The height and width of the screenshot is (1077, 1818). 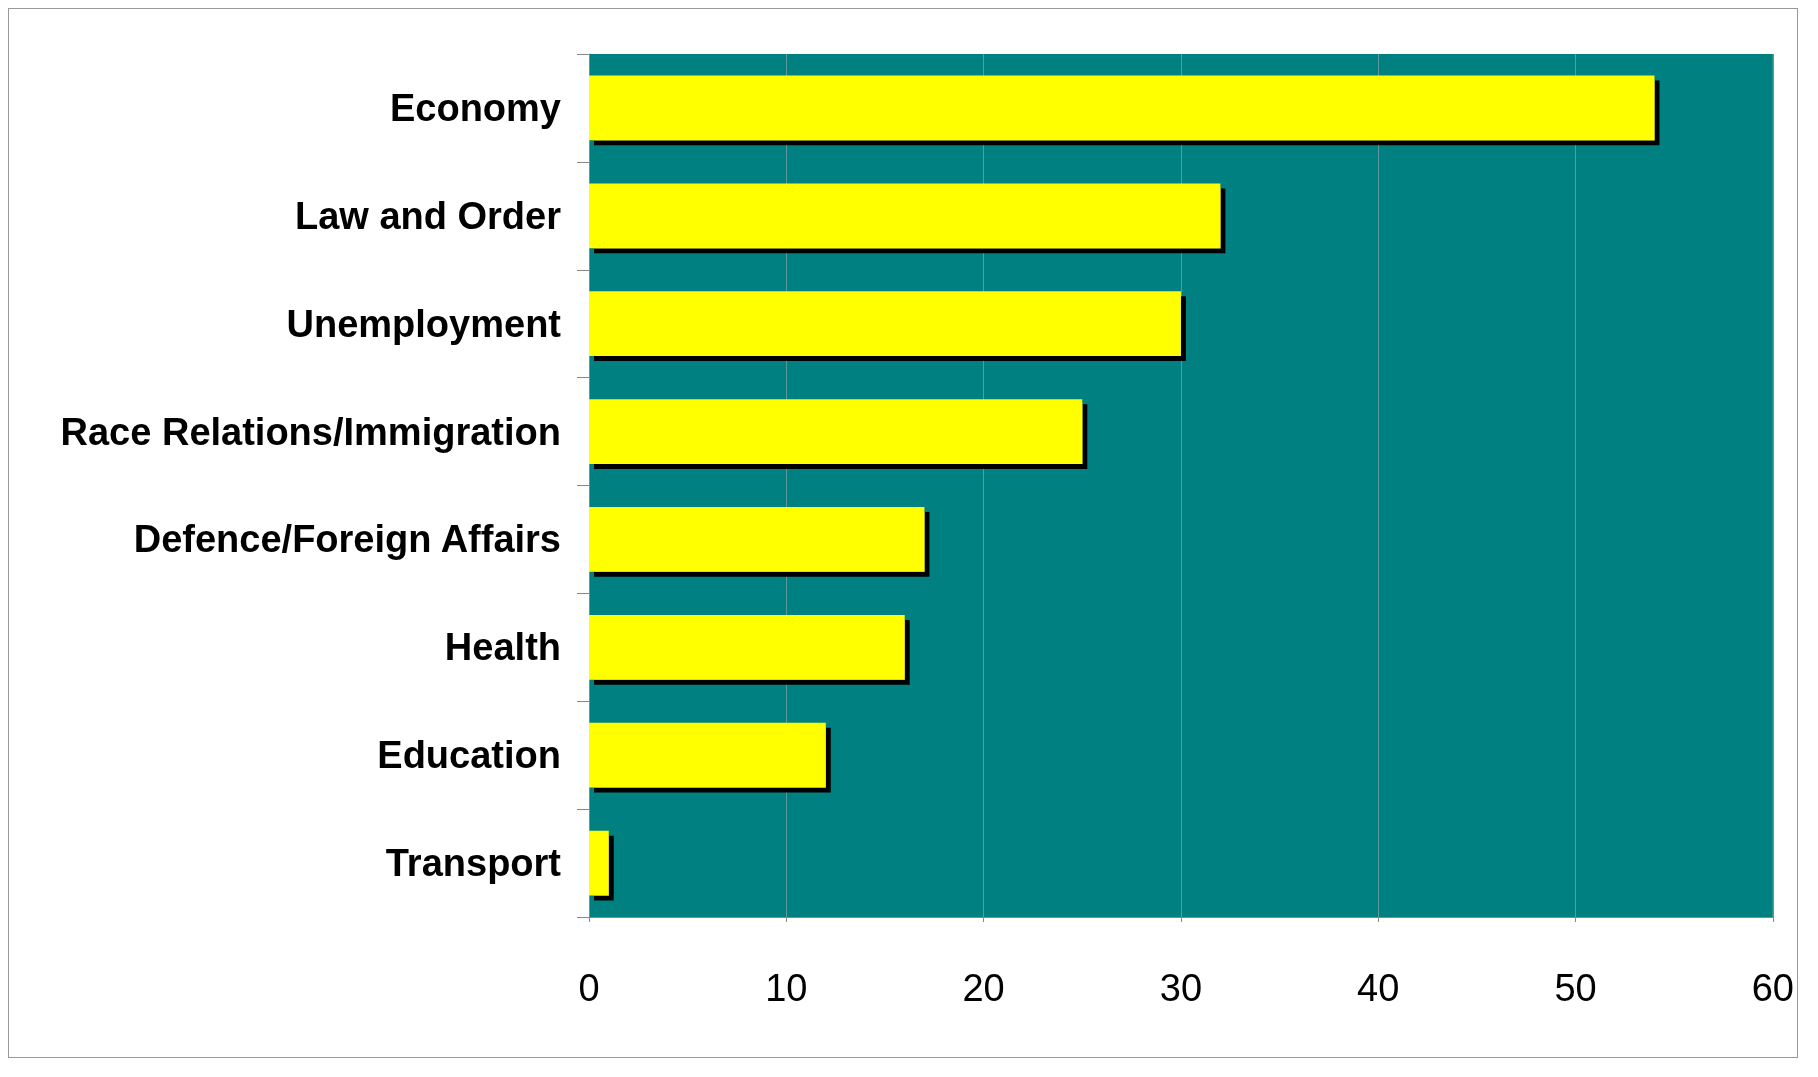 I want to click on x-tick-label: 10, so click(x=786, y=988).